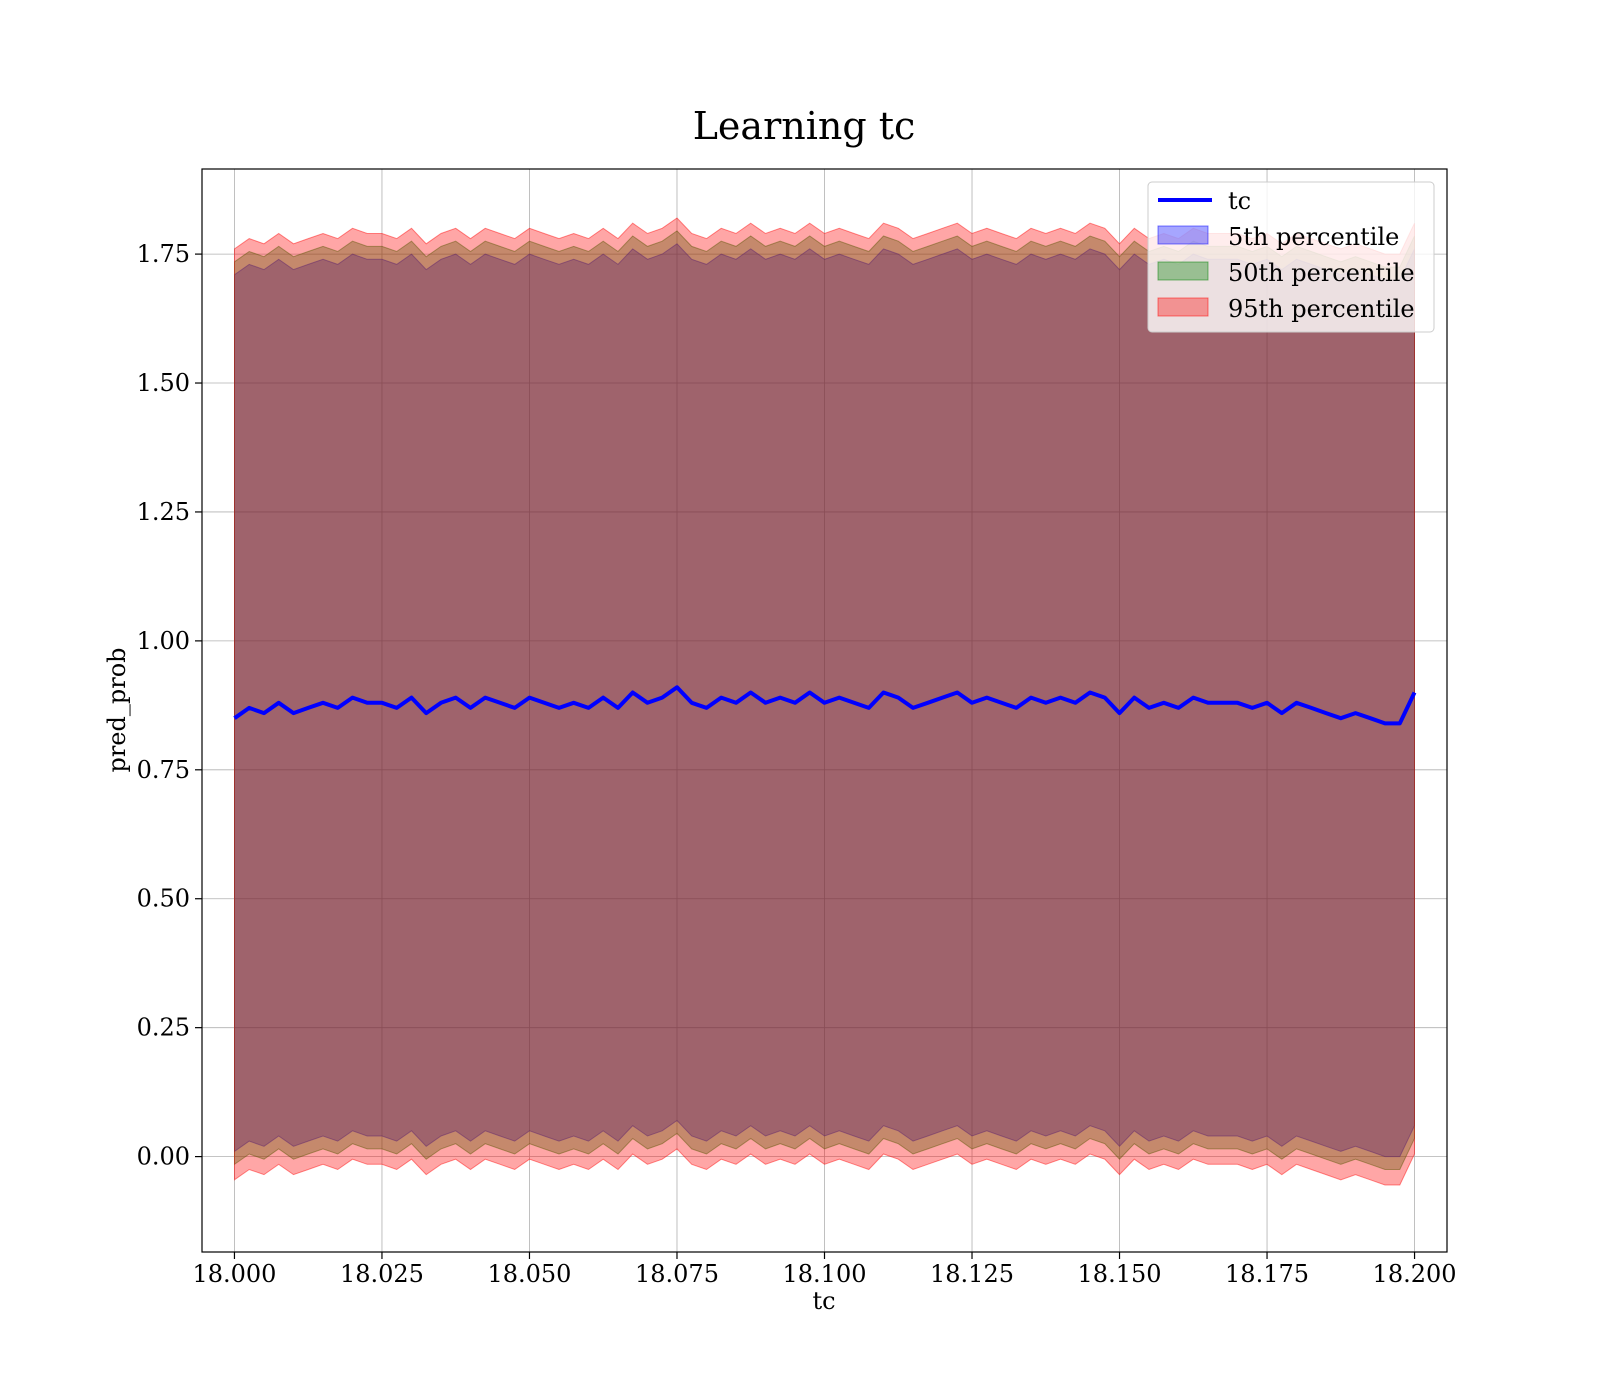 This screenshot has height=1400, width=1600. I want to click on chart-title: Learning tc, so click(804, 126).